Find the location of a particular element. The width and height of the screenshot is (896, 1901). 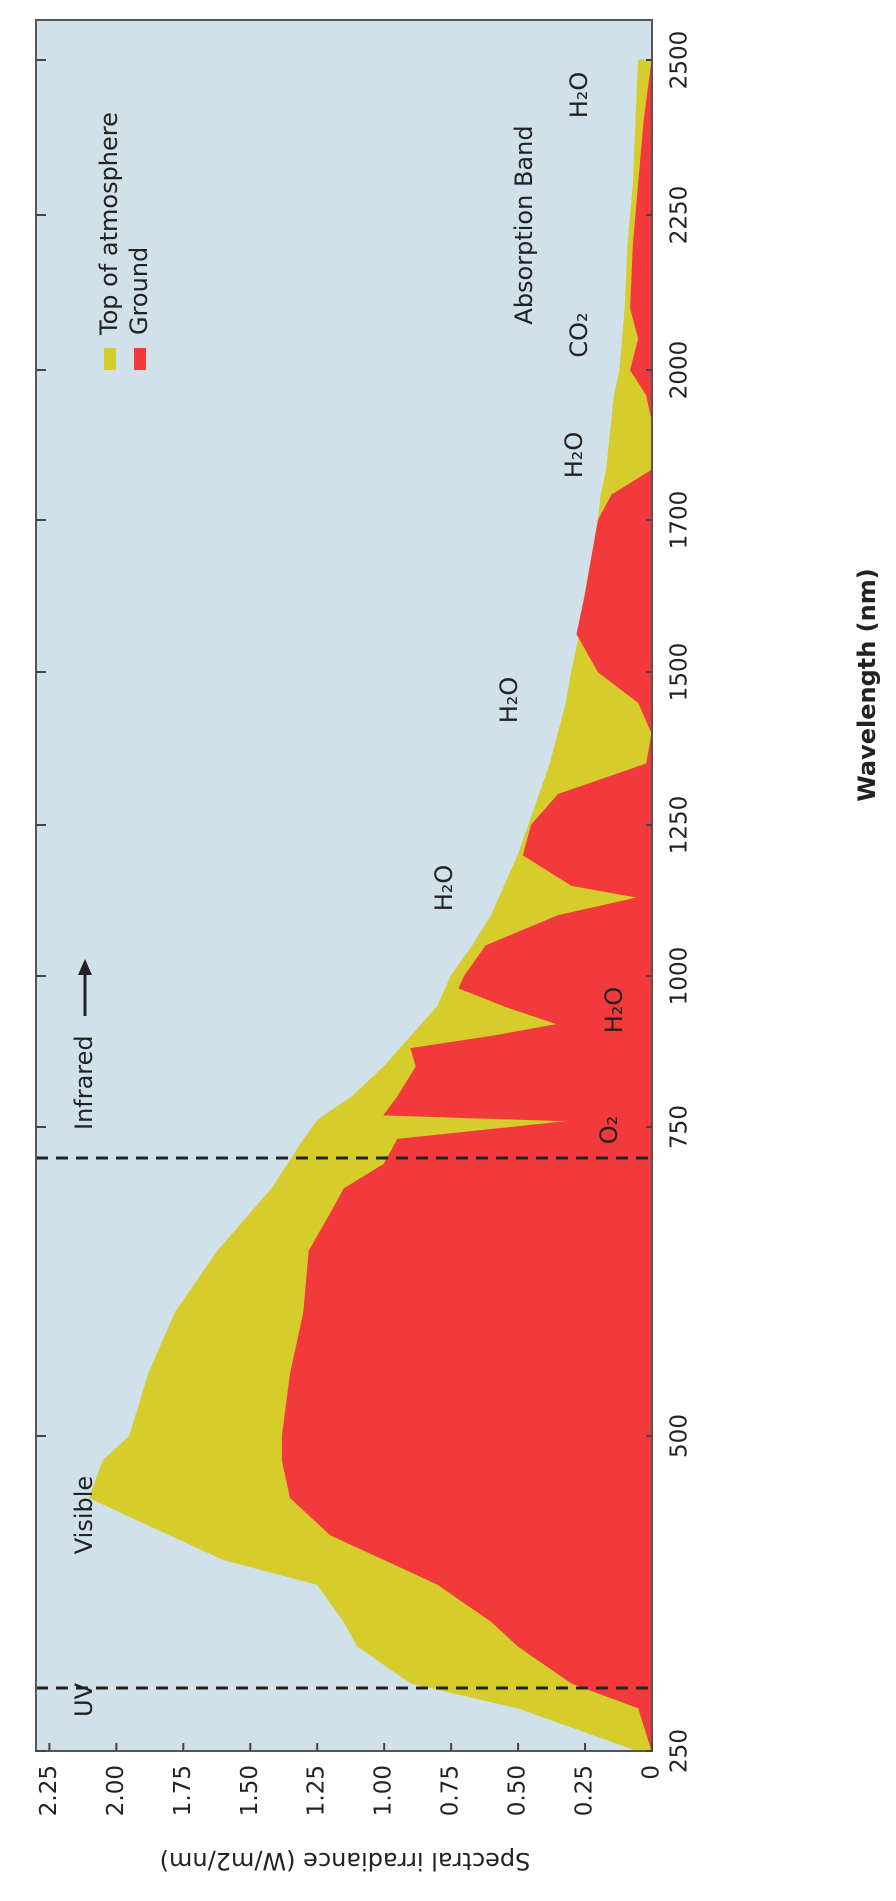

y-axis-title: Spectral irradiance (W/m2/nm) is located at coordinates (345, 1861).